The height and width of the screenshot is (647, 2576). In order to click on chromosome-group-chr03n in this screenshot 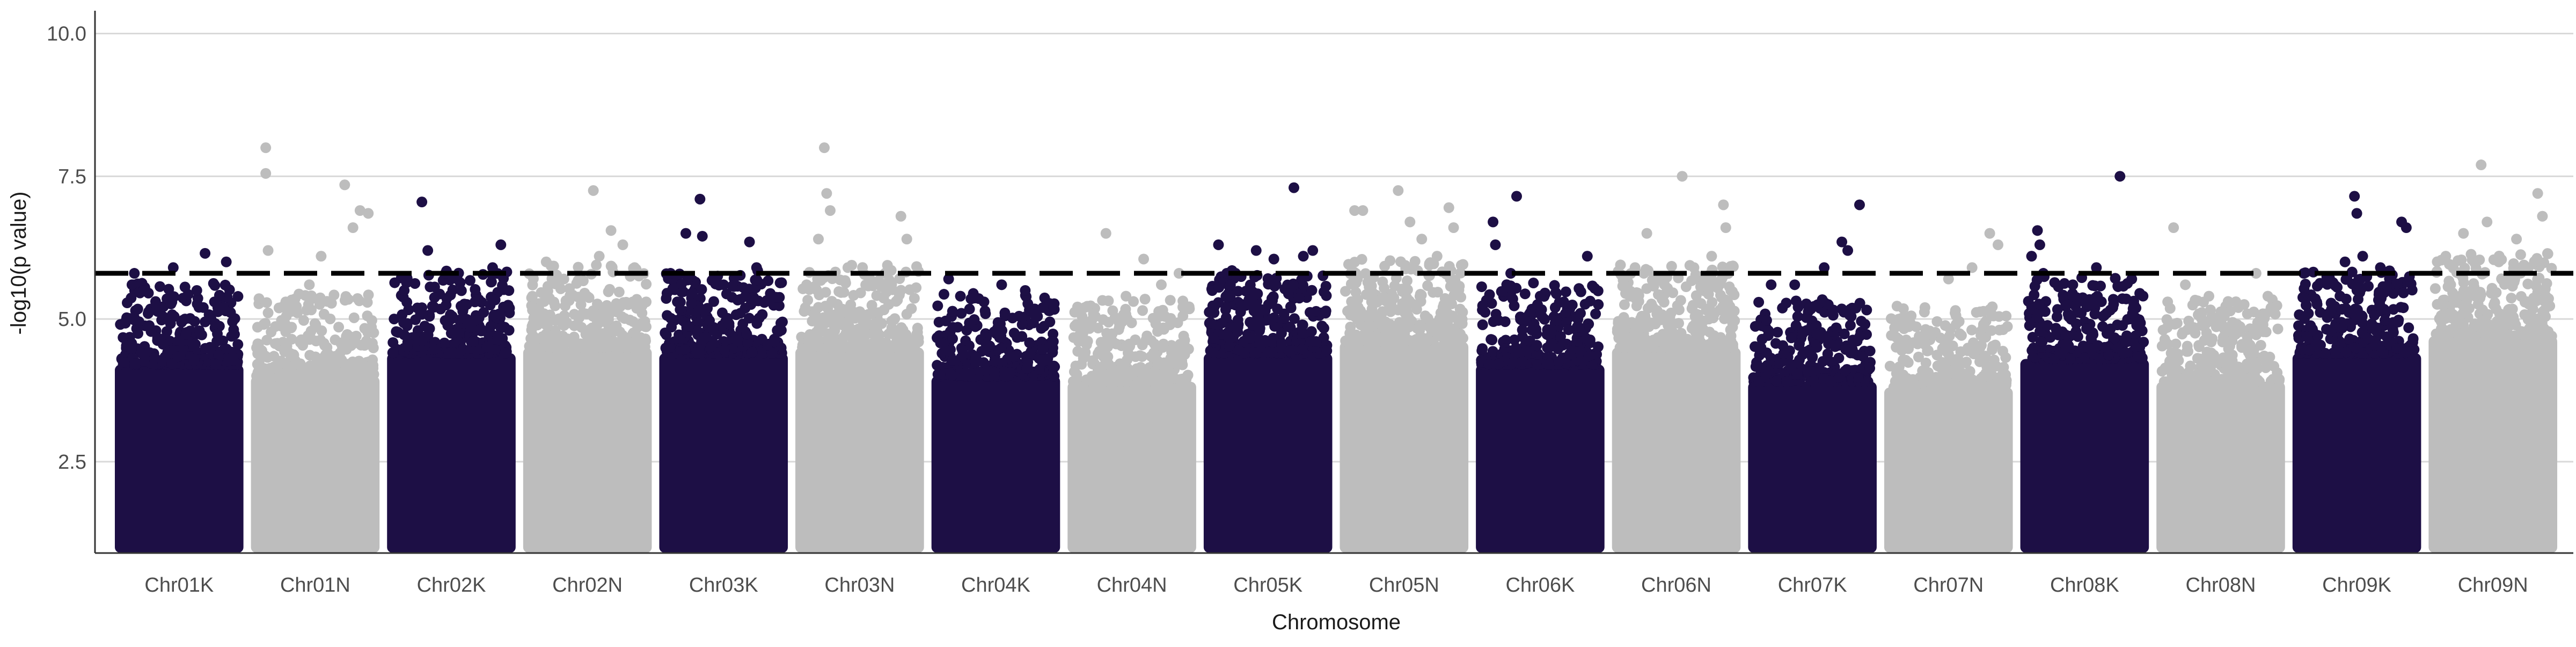, I will do `click(859, 347)`.